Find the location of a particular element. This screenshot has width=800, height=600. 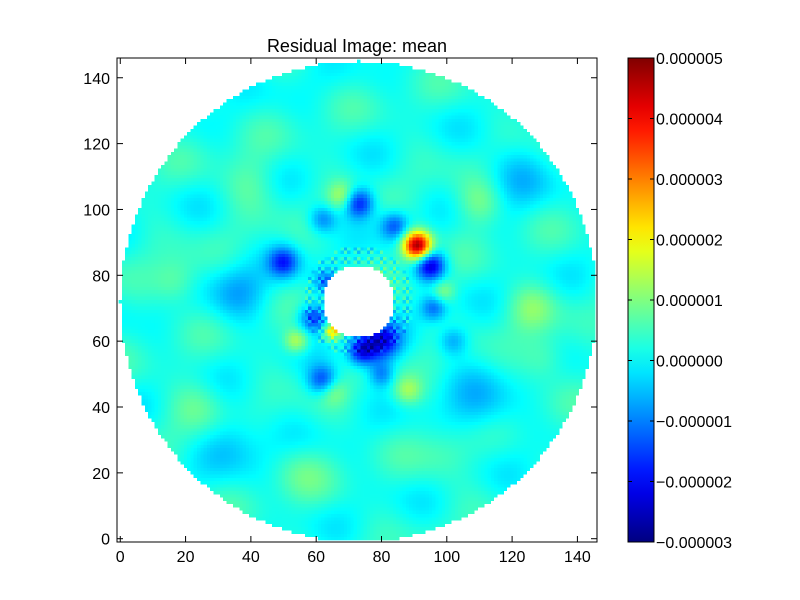

colorbar-tick-label: −0.000003 is located at coordinates (694, 543).